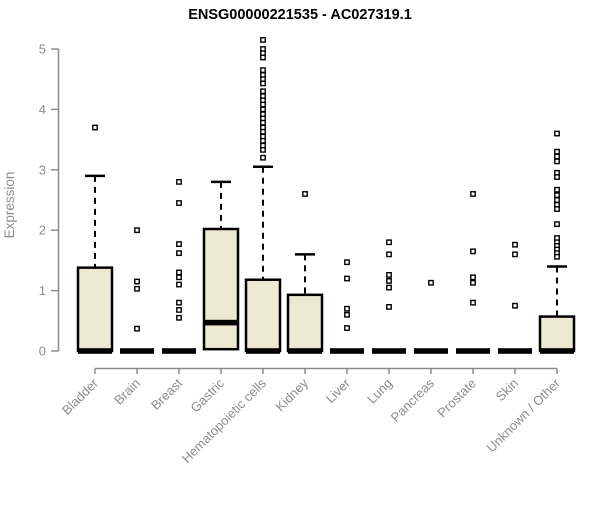 The image size is (600, 505). Describe the element at coordinates (524, 415) in the screenshot. I see `x-tick-label: Unknown / Other` at that location.